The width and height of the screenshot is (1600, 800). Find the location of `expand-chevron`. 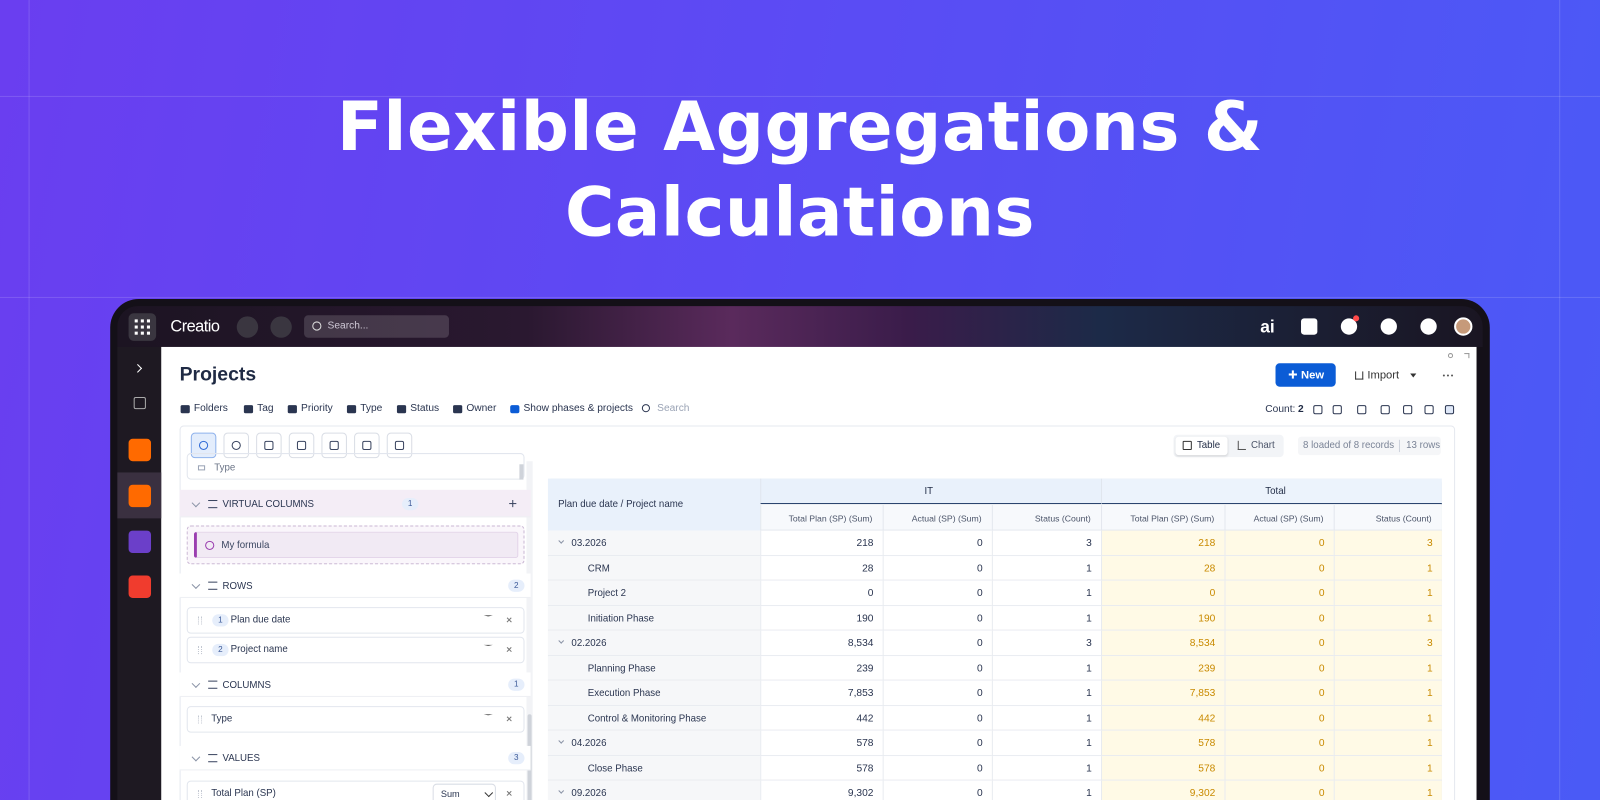

expand-chevron is located at coordinates (138, 368).